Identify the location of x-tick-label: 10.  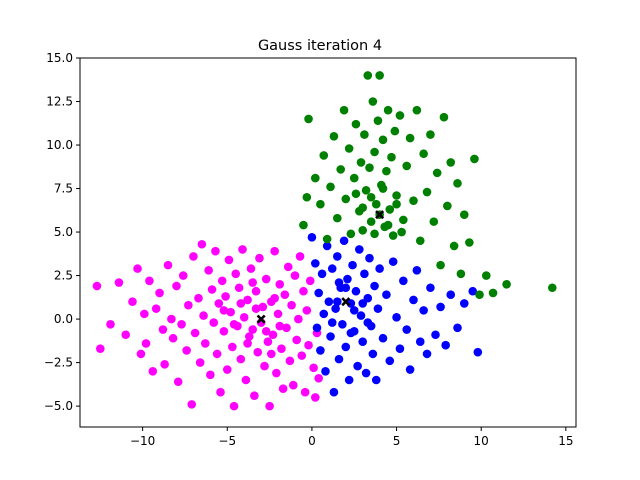
(481, 441).